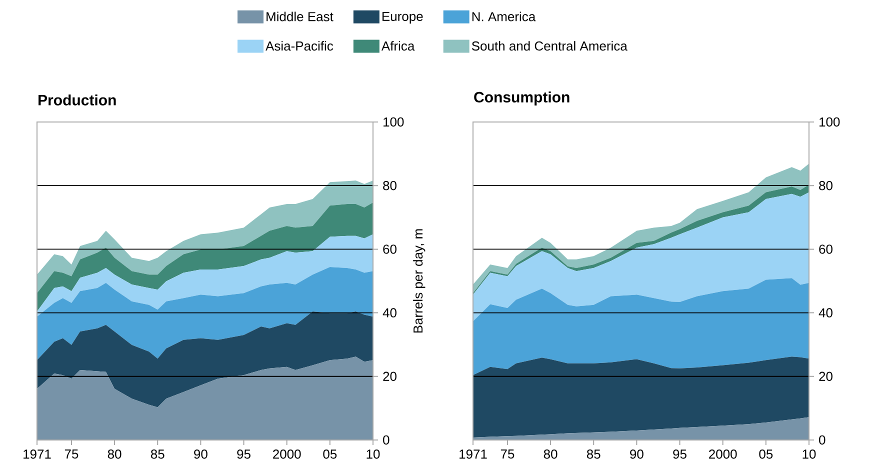  I want to click on legend-label: Africa, so click(398, 46).